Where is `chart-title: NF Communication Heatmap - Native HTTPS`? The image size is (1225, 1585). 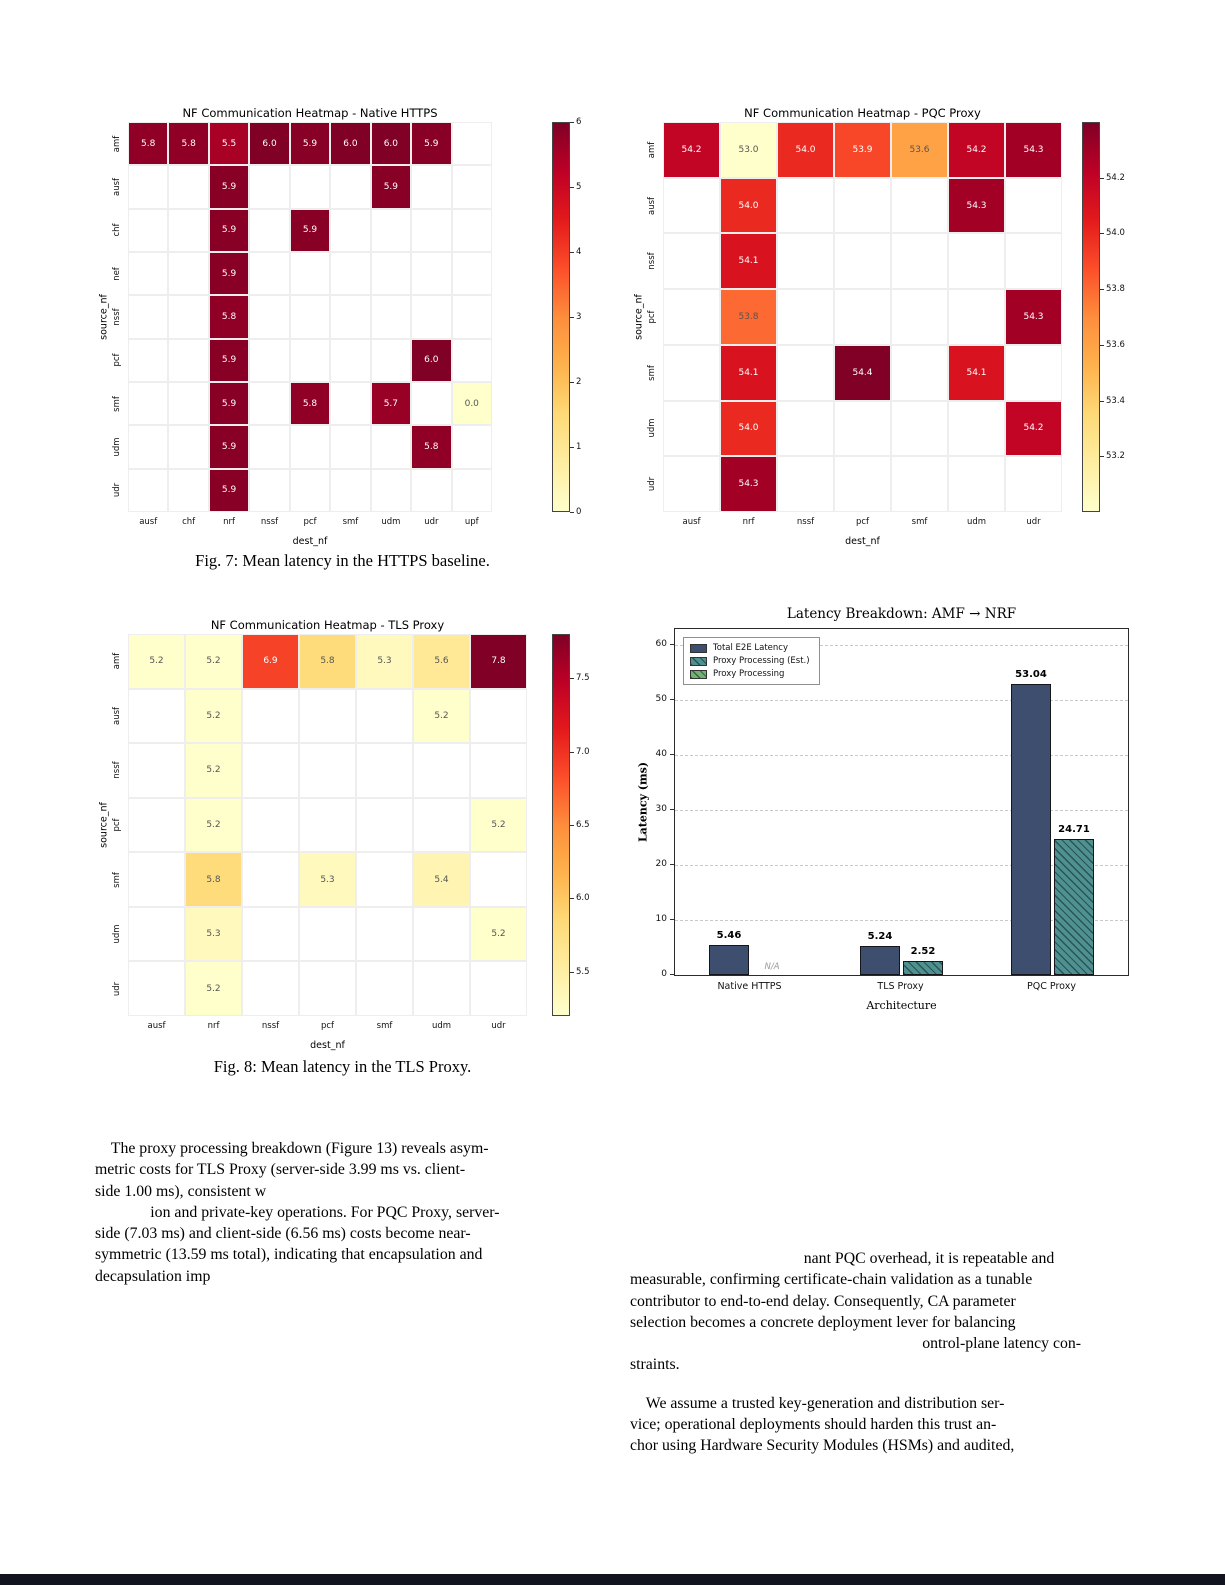 chart-title: NF Communication Heatmap - Native HTTPS is located at coordinates (310, 113).